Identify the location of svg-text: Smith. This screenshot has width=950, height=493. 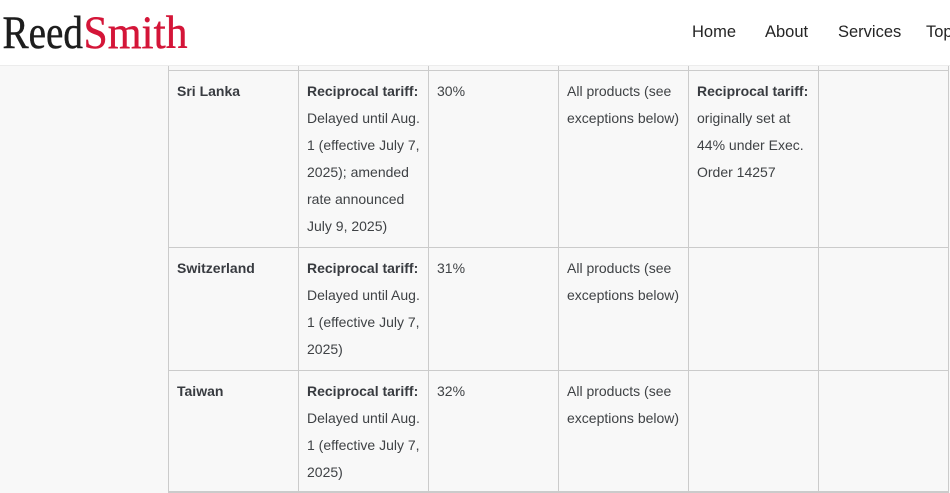
(136, 33).